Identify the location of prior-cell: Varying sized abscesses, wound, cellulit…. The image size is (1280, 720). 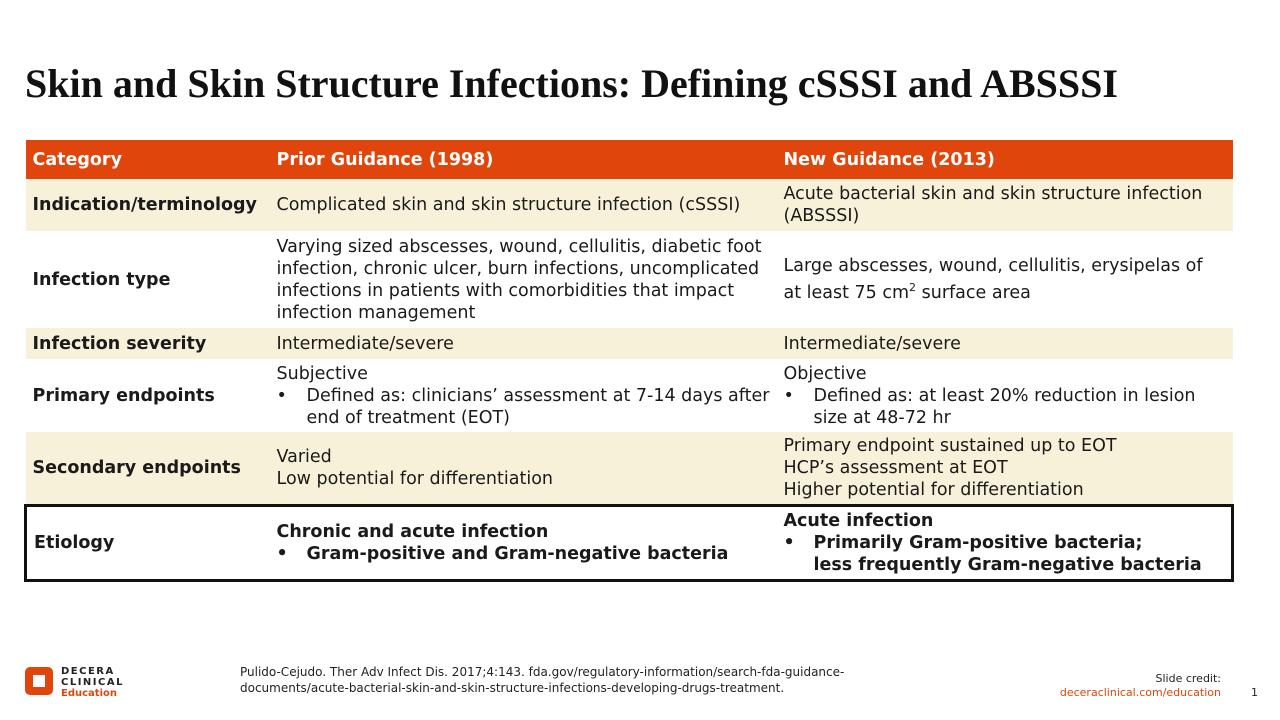
(519, 279).